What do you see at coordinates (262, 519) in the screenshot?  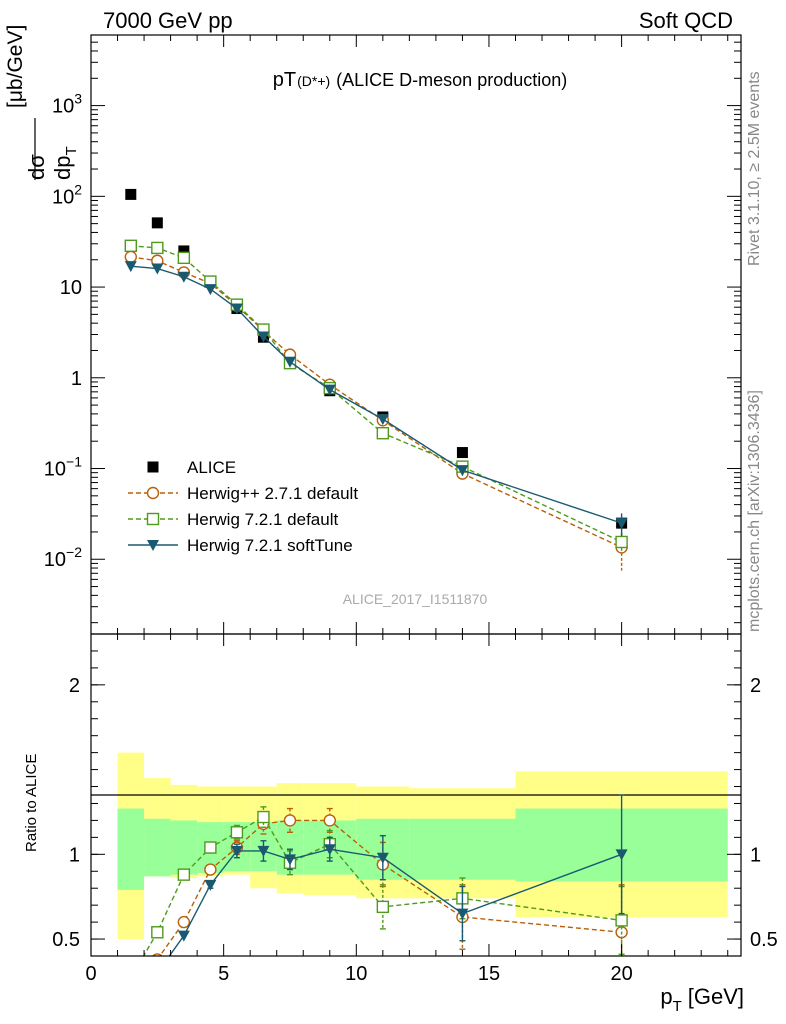 I see `legend-label: Herwig 7.2.1 default` at bounding box center [262, 519].